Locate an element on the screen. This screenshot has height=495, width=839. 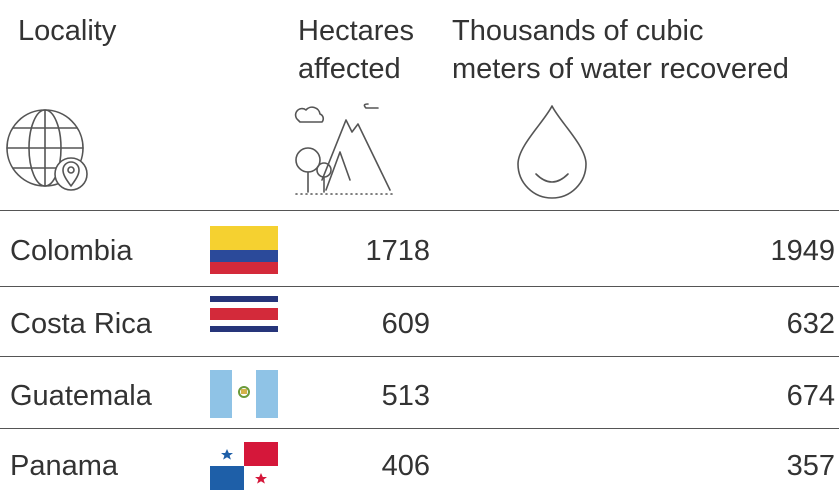
flag-colombia is located at coordinates (244, 250).